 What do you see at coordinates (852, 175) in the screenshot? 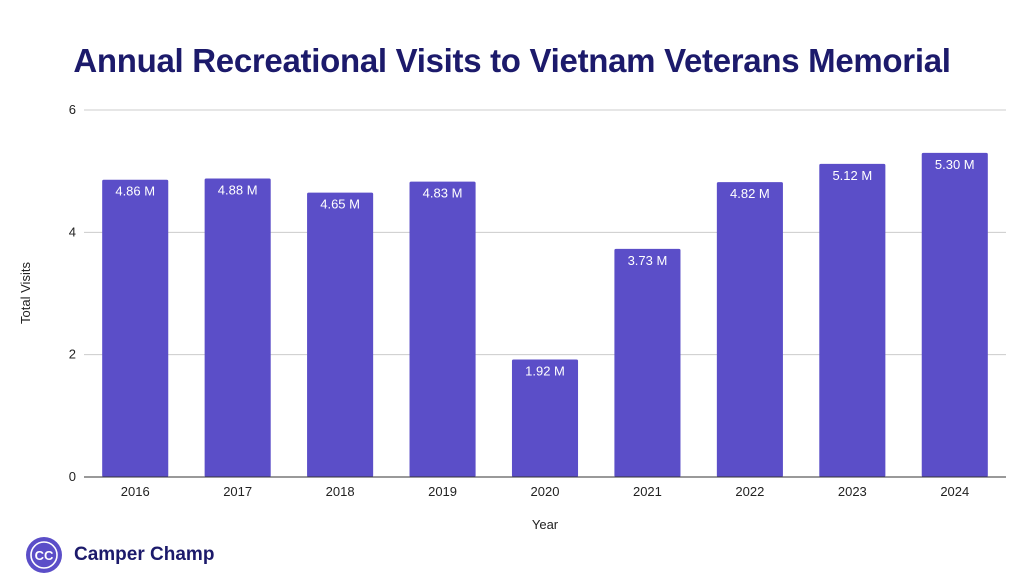
I see `data-label-2023: 5.12 M` at bounding box center [852, 175].